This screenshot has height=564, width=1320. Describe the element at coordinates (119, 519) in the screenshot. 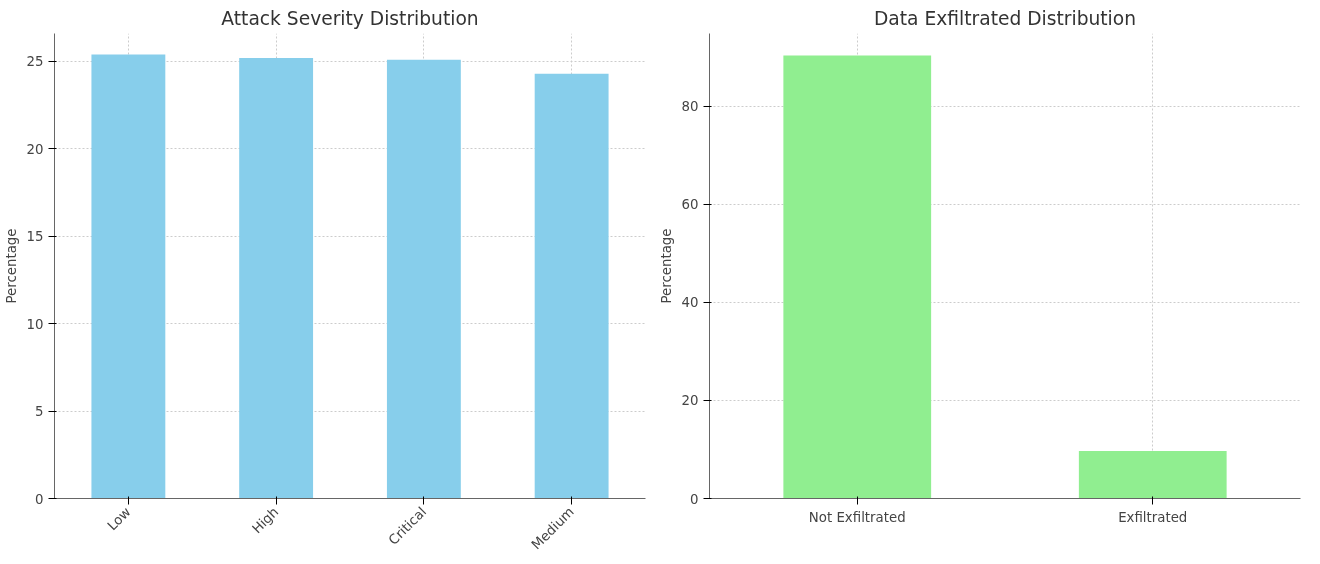

I see `x-tick-label: Low` at that location.